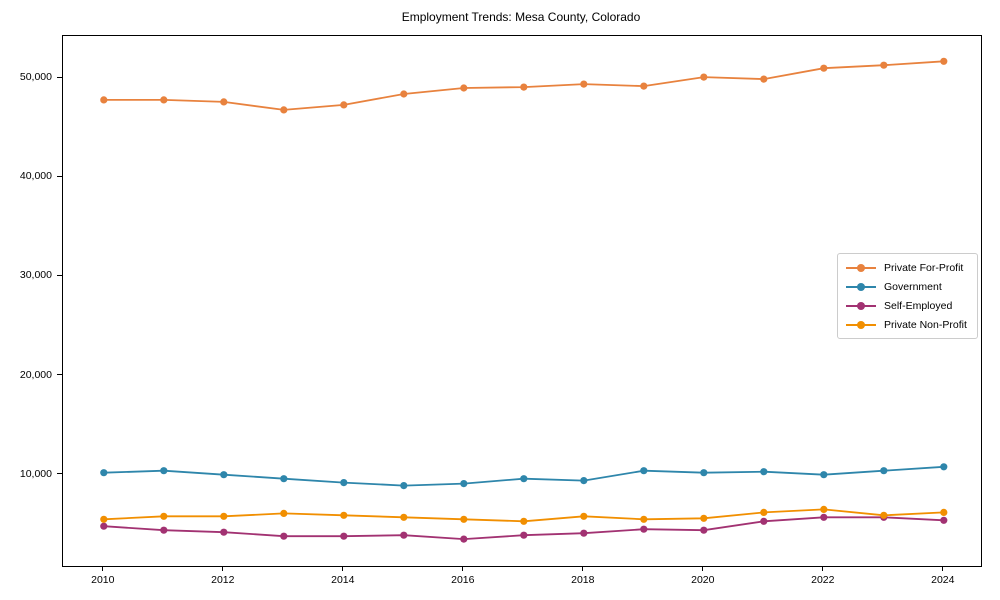 Image resolution: width=1000 pixels, height=600 pixels. Describe the element at coordinates (521, 17) in the screenshot. I see `chart-title: Employment Trends: Mesa County, Colorado` at that location.